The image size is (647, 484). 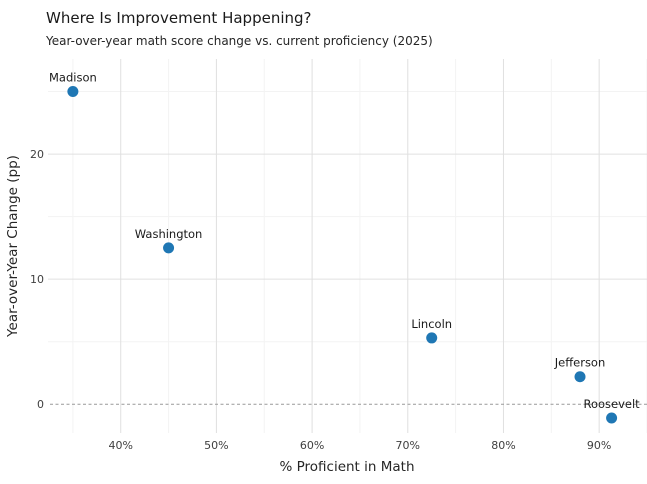 What do you see at coordinates (37, 154) in the screenshot?
I see `y-tick-label: 20` at bounding box center [37, 154].